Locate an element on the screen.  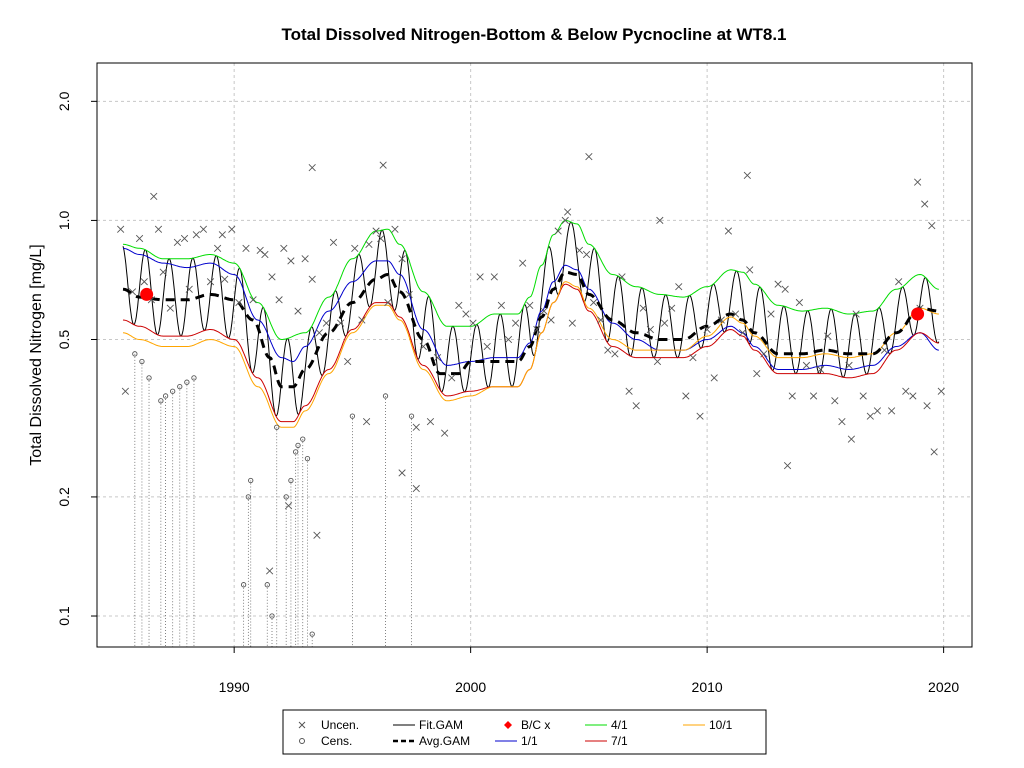
legend-label: 10/1 is located at coordinates (721, 725).